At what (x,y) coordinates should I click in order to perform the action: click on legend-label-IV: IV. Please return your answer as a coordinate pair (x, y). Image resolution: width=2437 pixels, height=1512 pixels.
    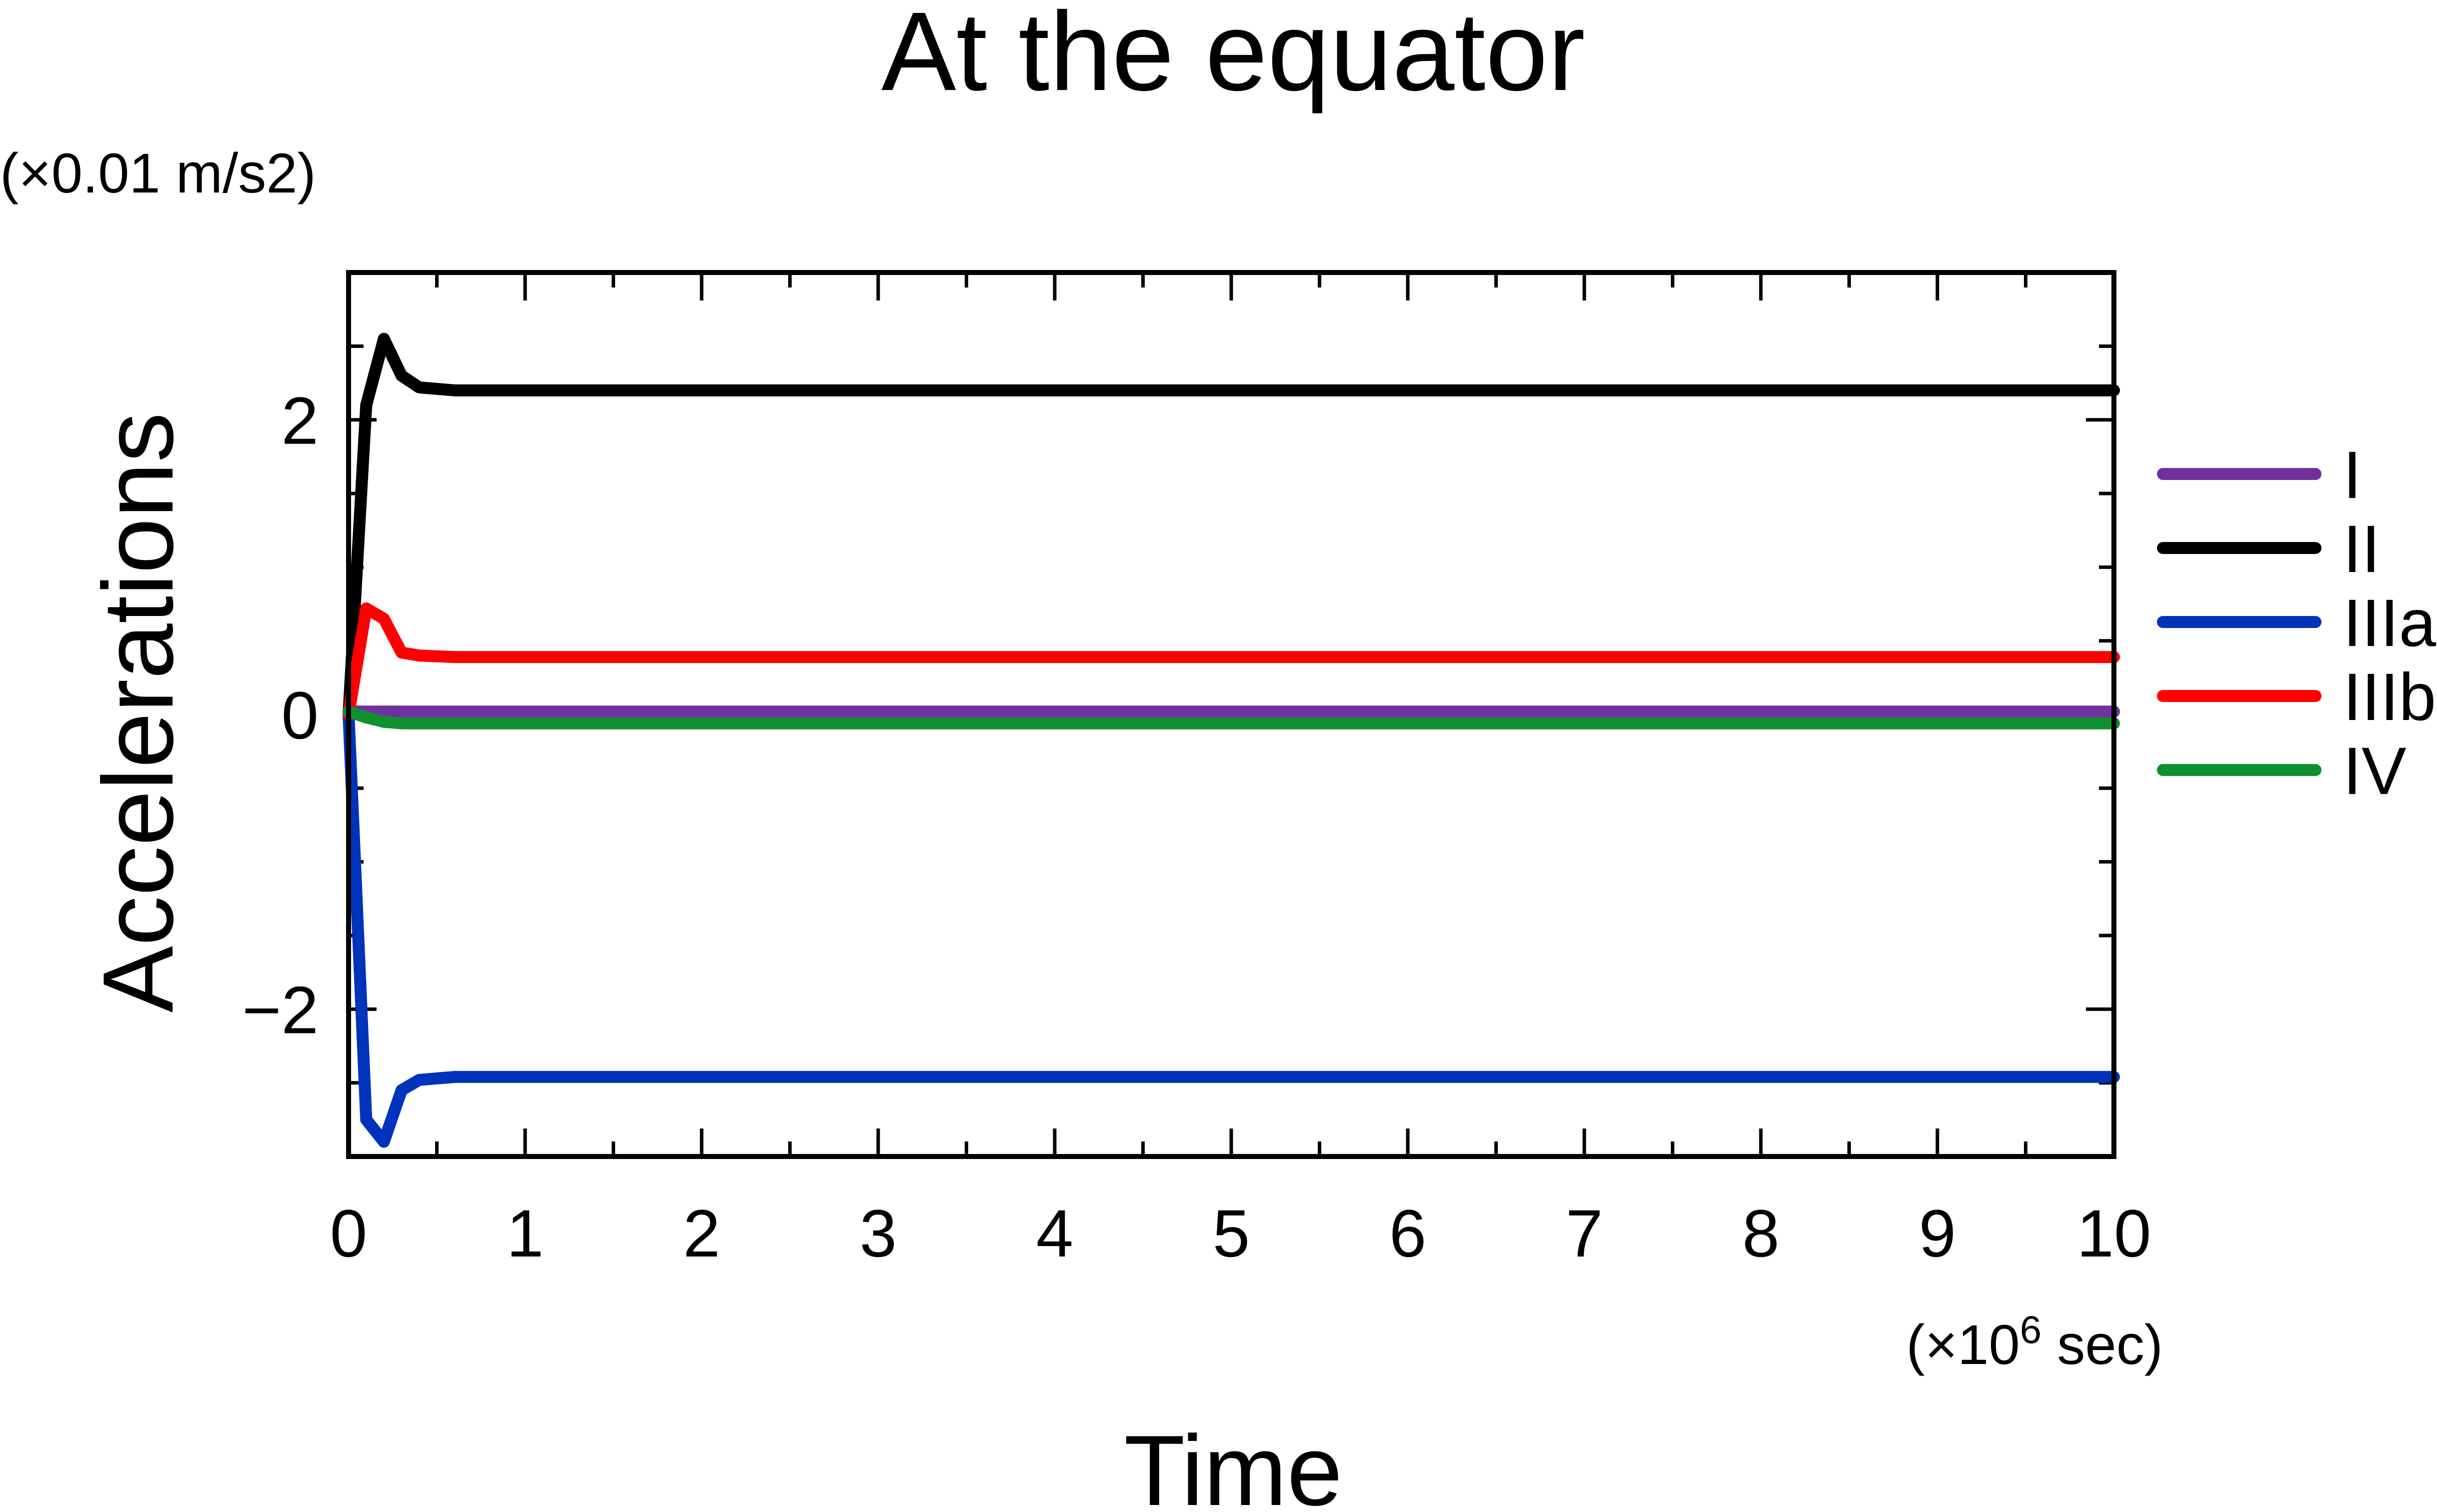
    Looking at the image, I should click on (2374, 771).